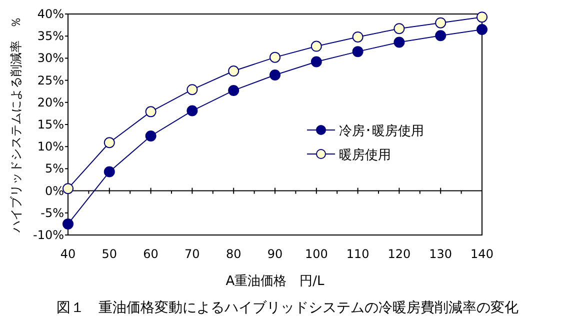 This screenshot has height=324, width=575. I want to click on legend-label: 冷房･暖房使用, so click(381, 131).